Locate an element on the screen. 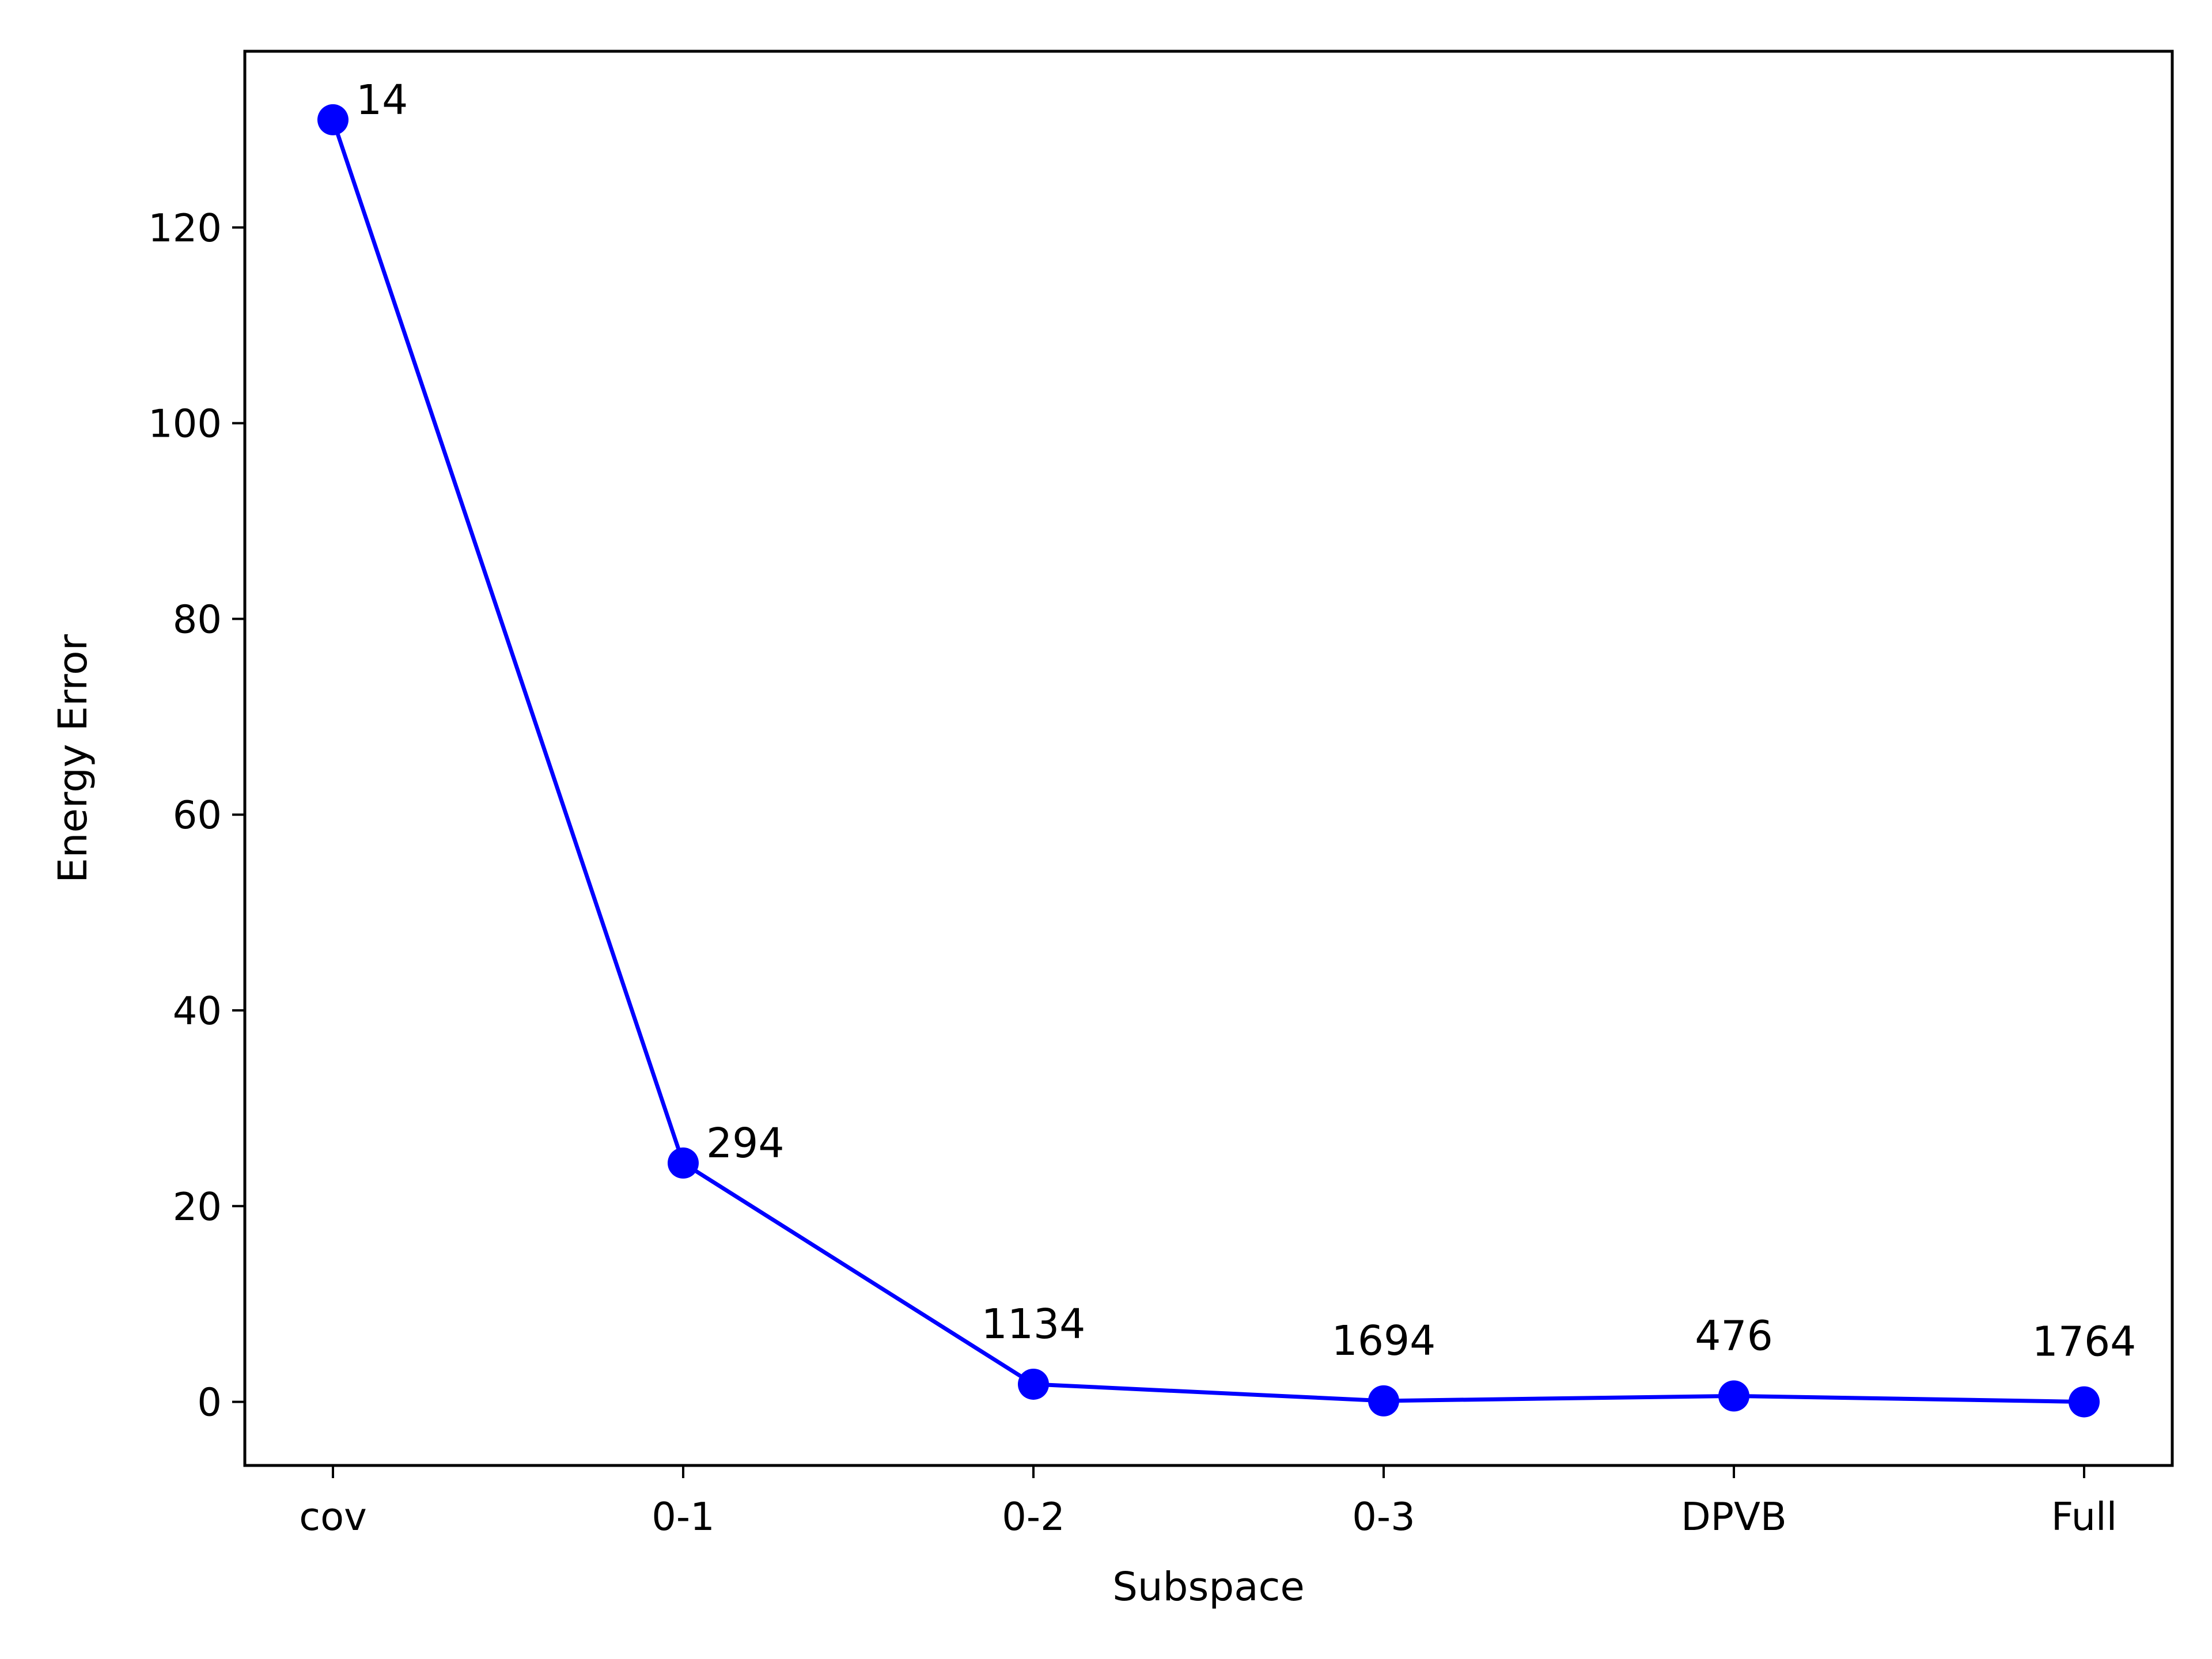  y-axis-label: Energy Error is located at coordinates (73, 758).